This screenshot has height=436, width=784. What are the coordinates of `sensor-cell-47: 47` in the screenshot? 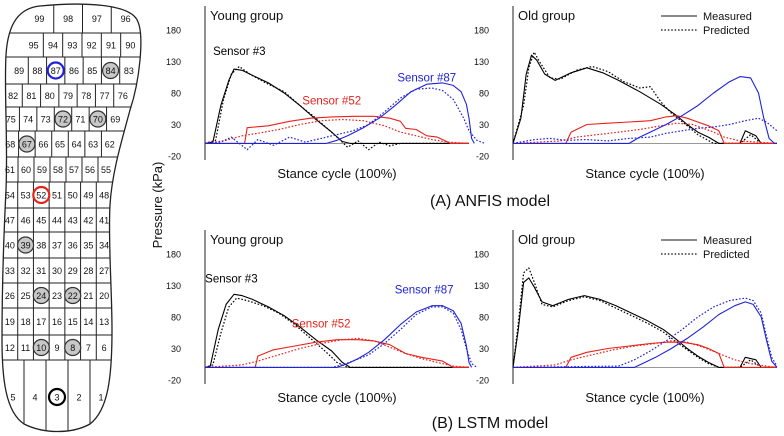 It's located at (10, 221).